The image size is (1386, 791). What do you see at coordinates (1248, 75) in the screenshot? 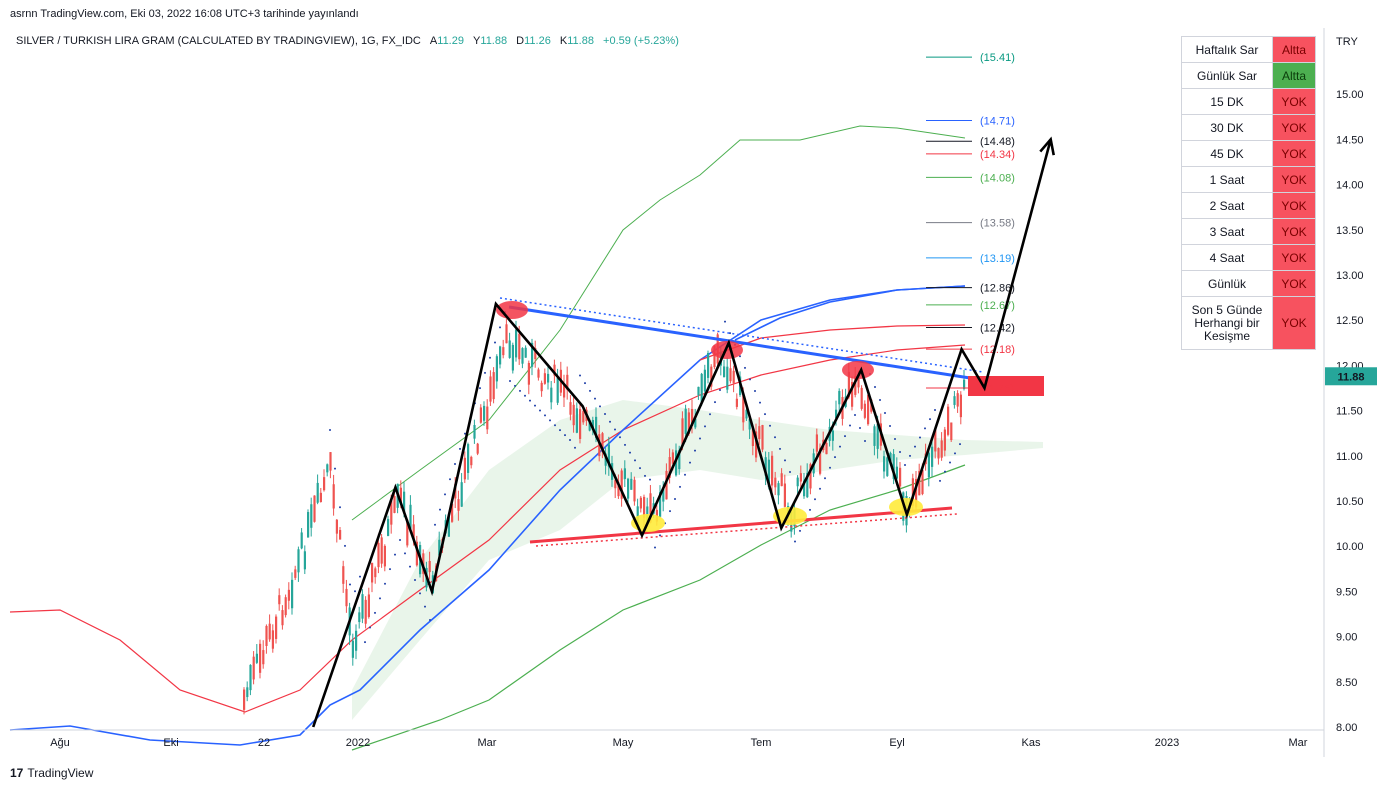
I see `signal-row: Günlük Sar Altta` at bounding box center [1248, 75].